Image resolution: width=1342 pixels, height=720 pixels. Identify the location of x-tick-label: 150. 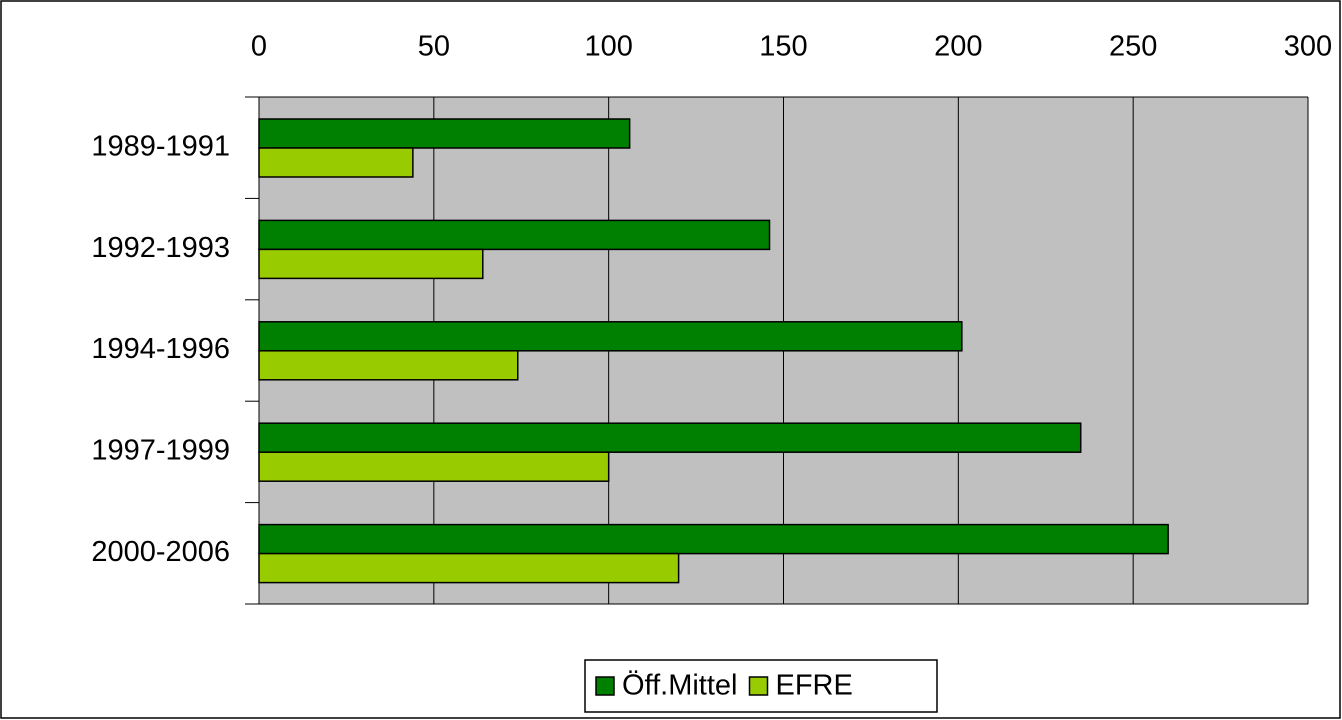
(783, 47).